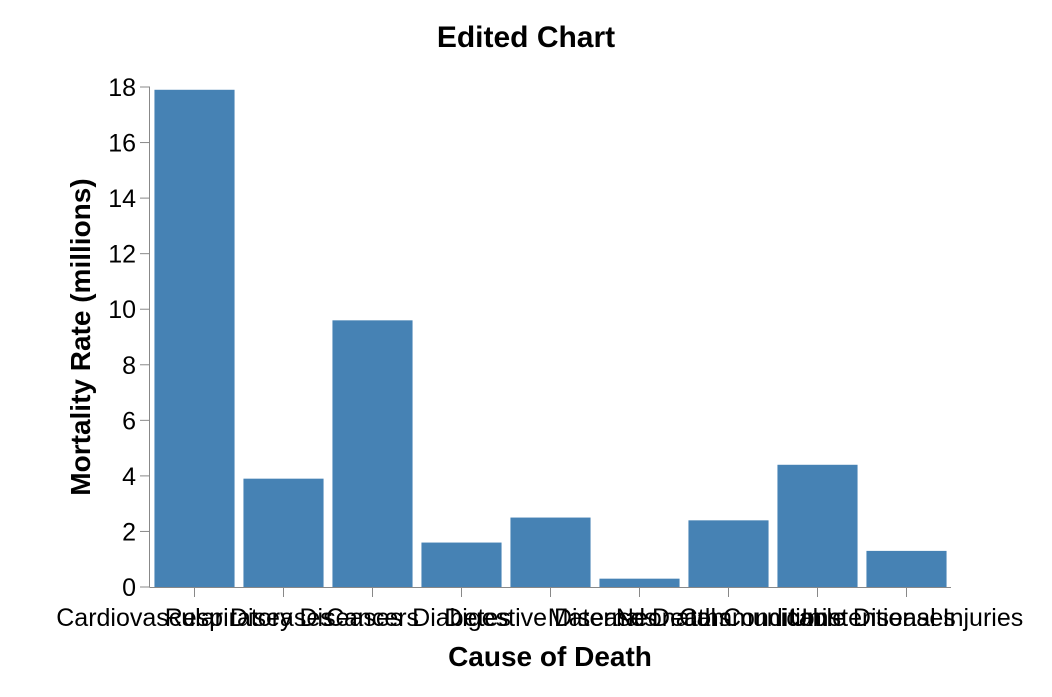 The image size is (1052, 697). I want to click on y-tick-label: 8, so click(129, 366).